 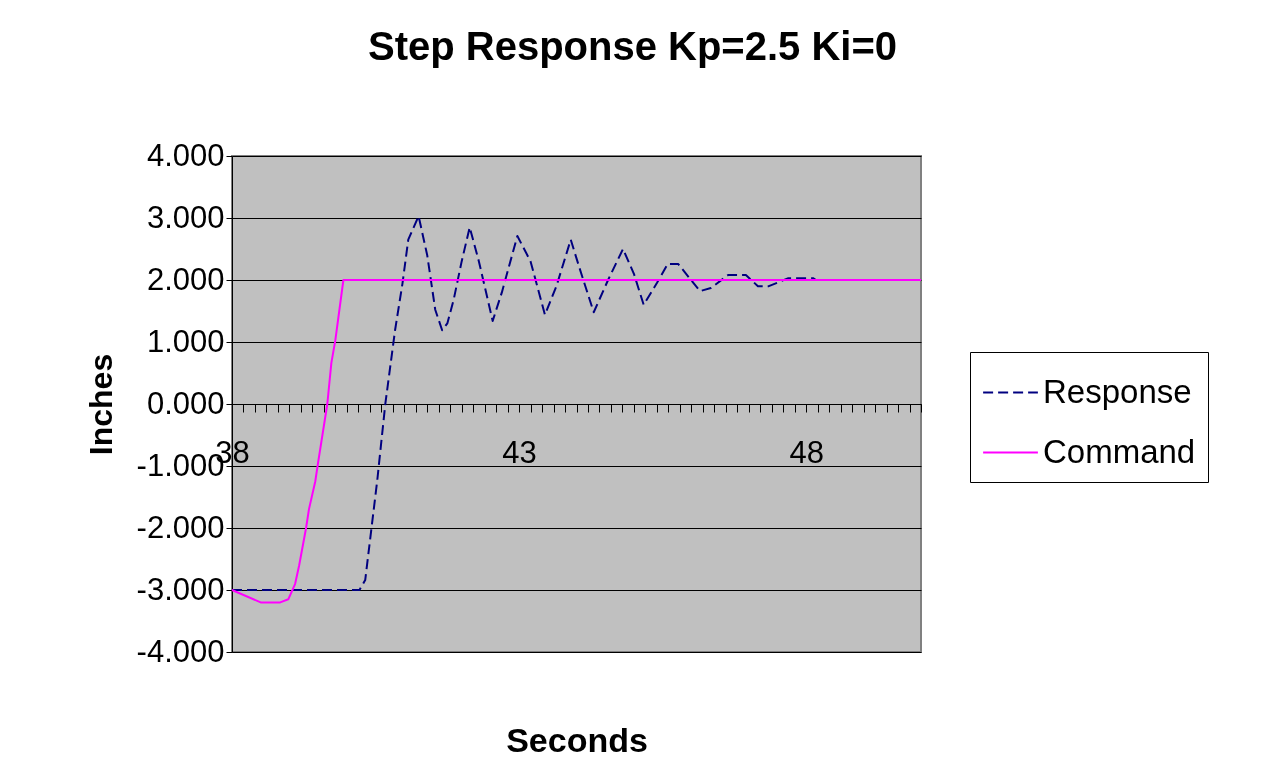 What do you see at coordinates (1117, 391) in the screenshot?
I see `legend-label: Response` at bounding box center [1117, 391].